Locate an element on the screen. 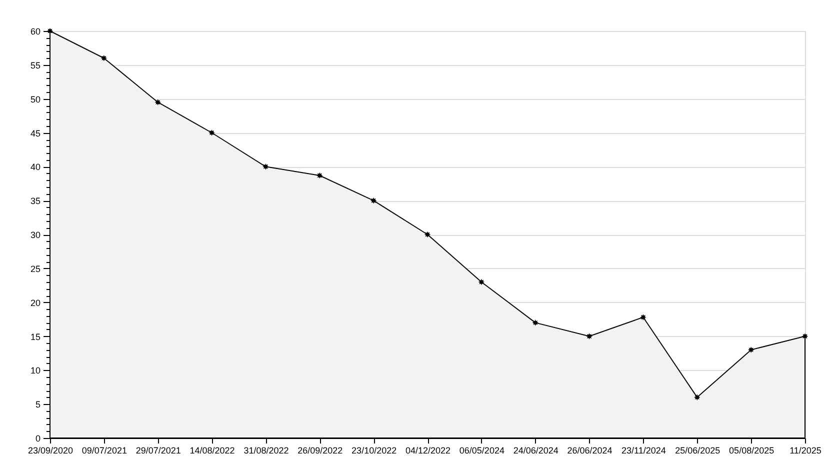 Image resolution: width=834 pixels, height=468 pixels. x-tick-label: 04/12/2022 is located at coordinates (428, 451).